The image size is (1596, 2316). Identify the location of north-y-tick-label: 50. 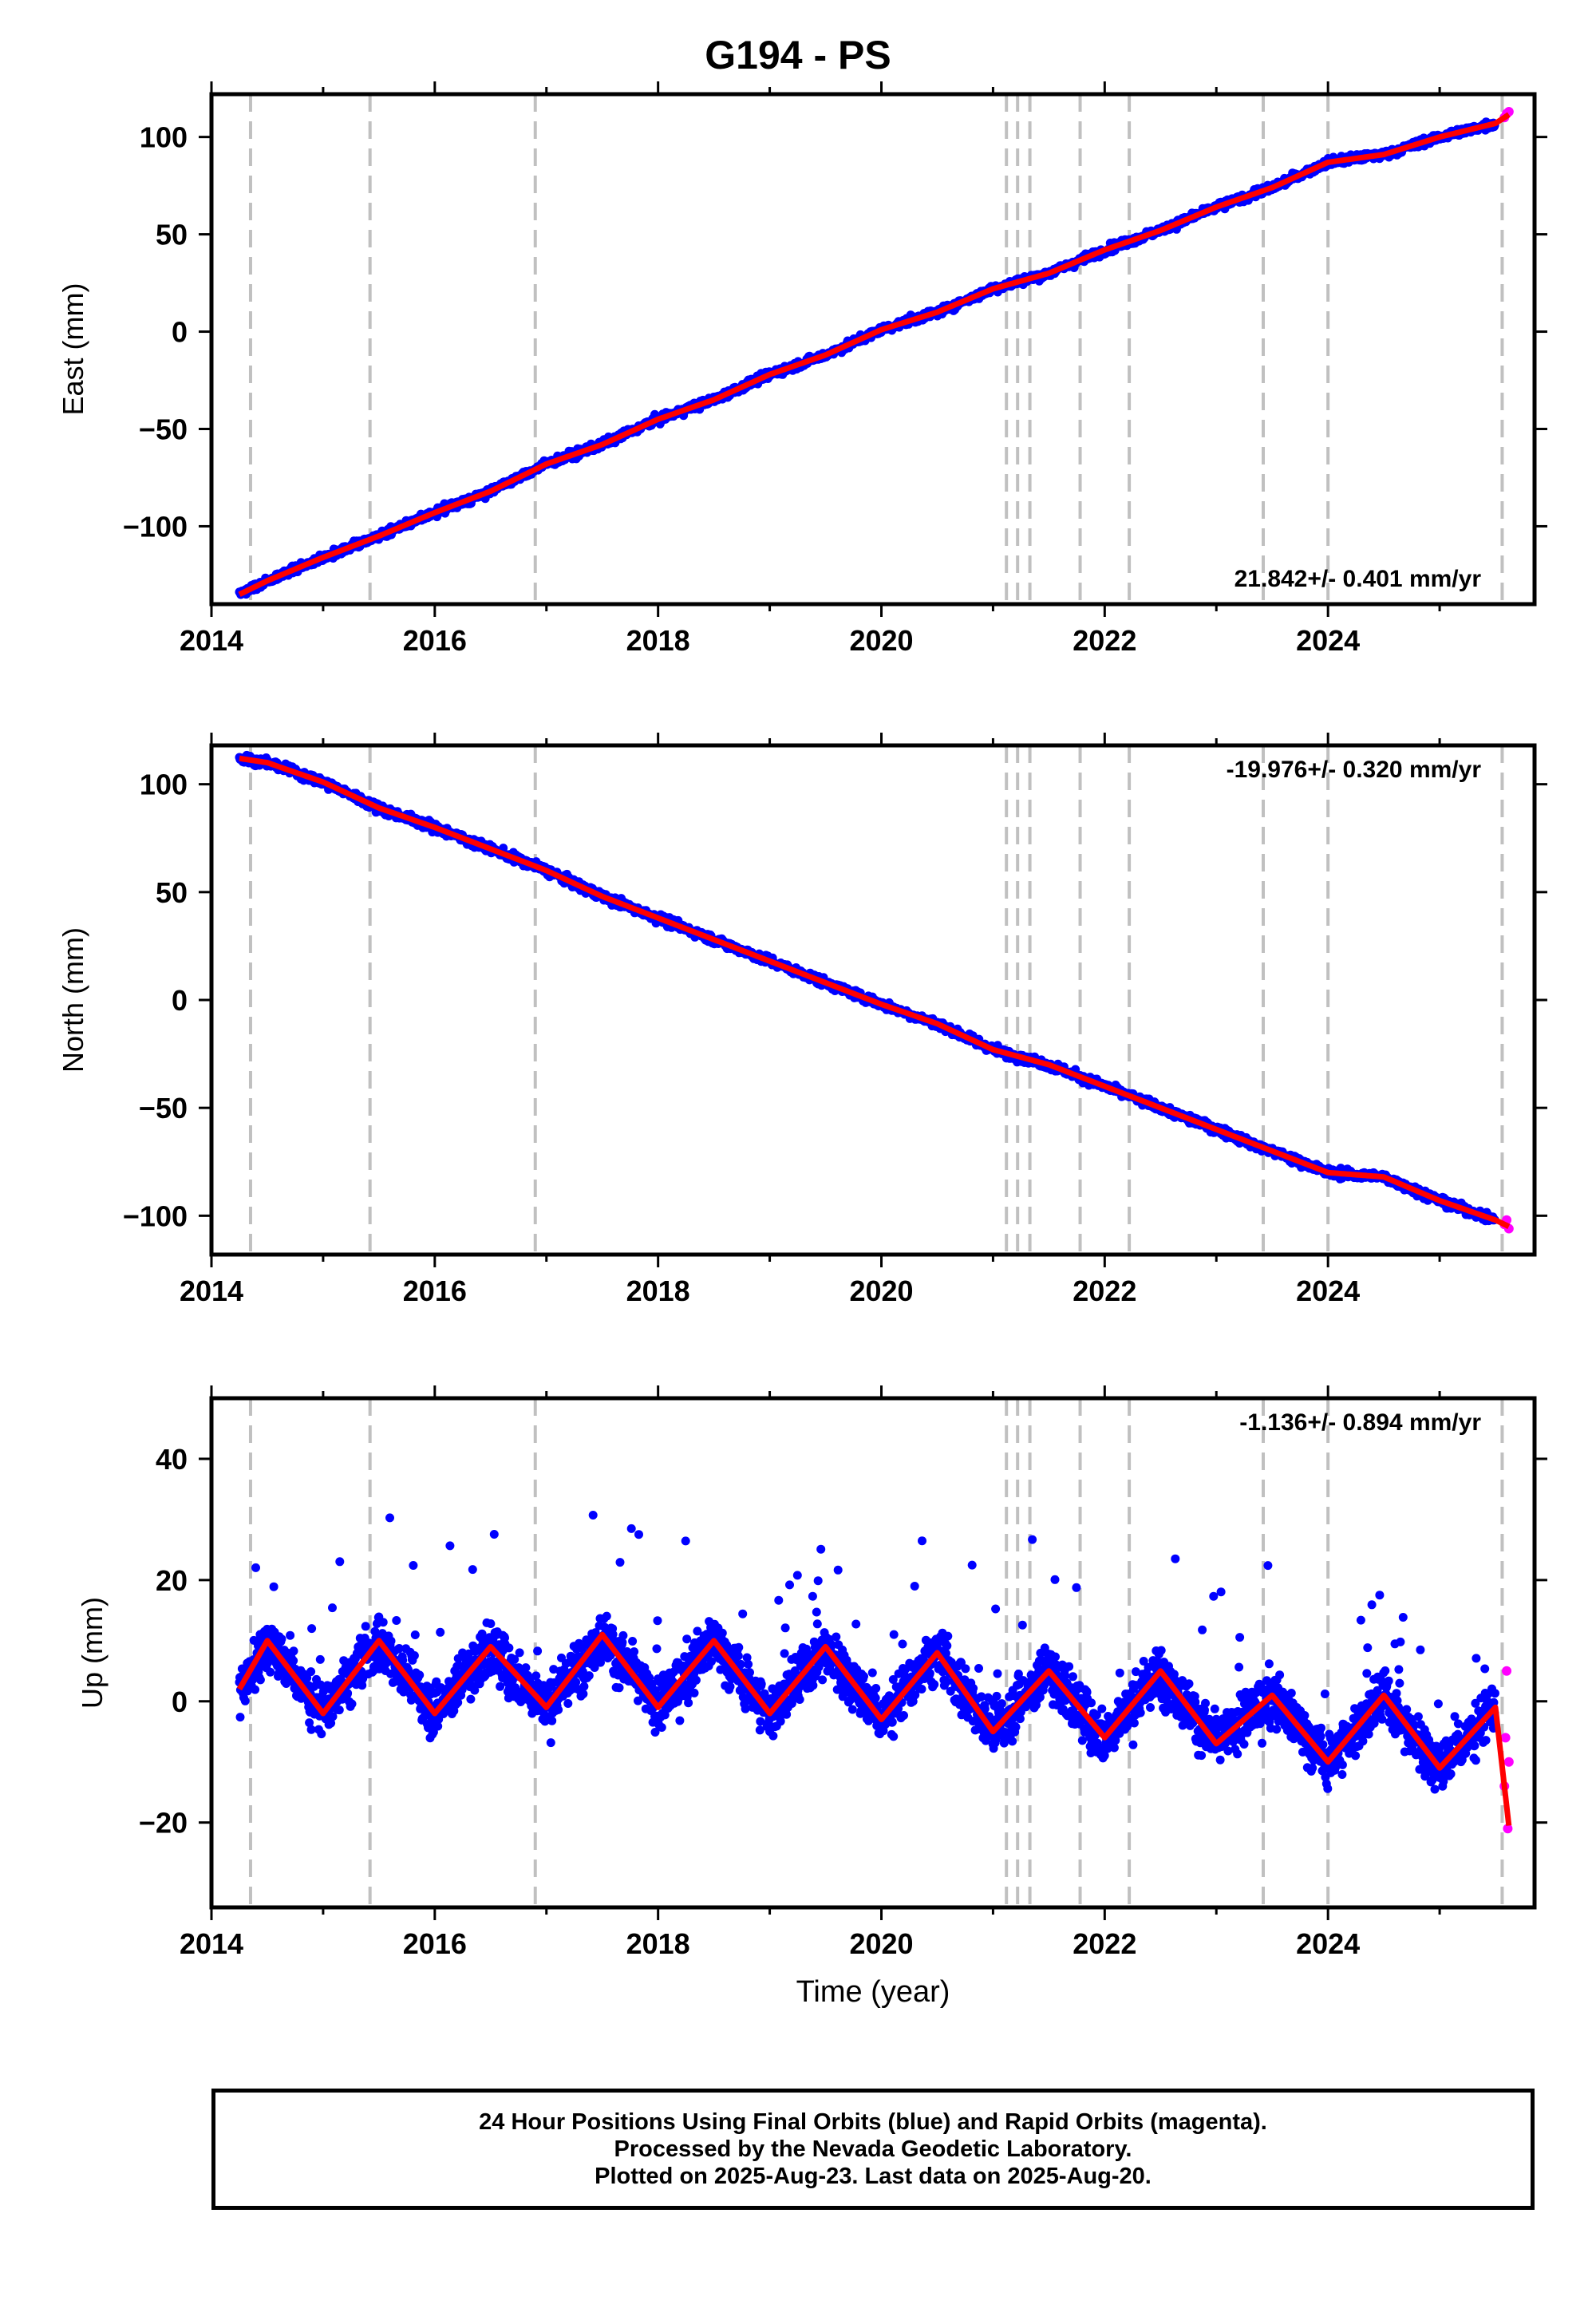
(172, 893).